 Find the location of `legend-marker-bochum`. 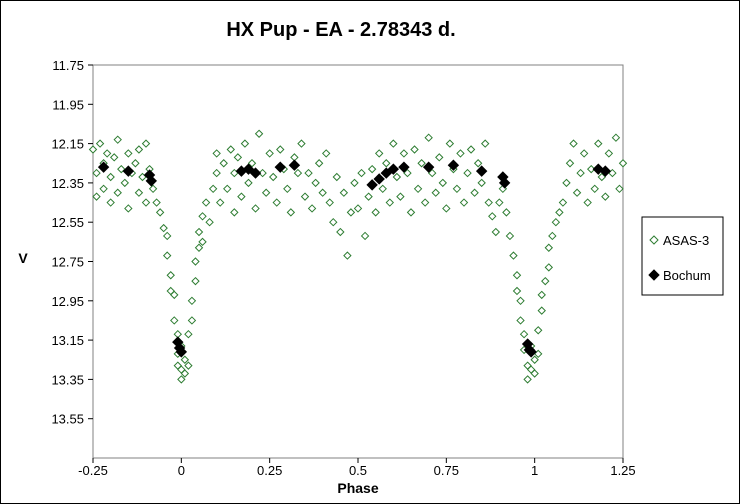

legend-marker-bochum is located at coordinates (654, 275).